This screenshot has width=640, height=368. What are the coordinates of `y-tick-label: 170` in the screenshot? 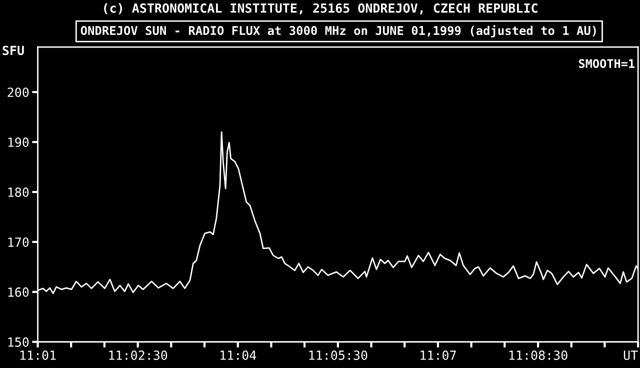 It's located at (18, 242).